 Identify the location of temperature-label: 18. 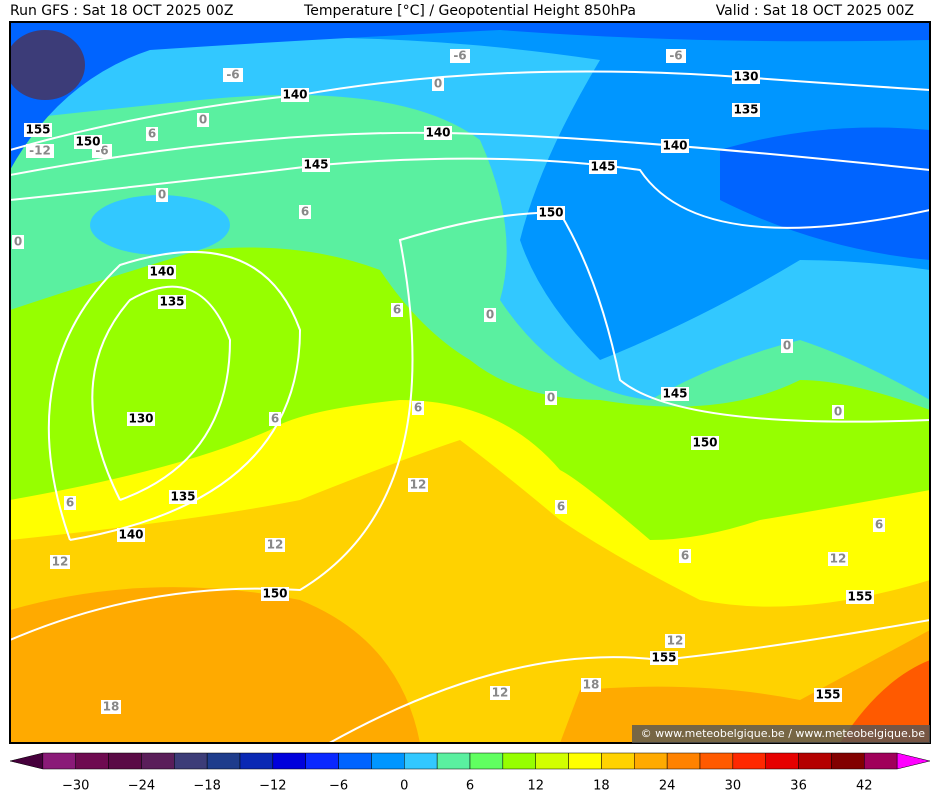
(591, 685).